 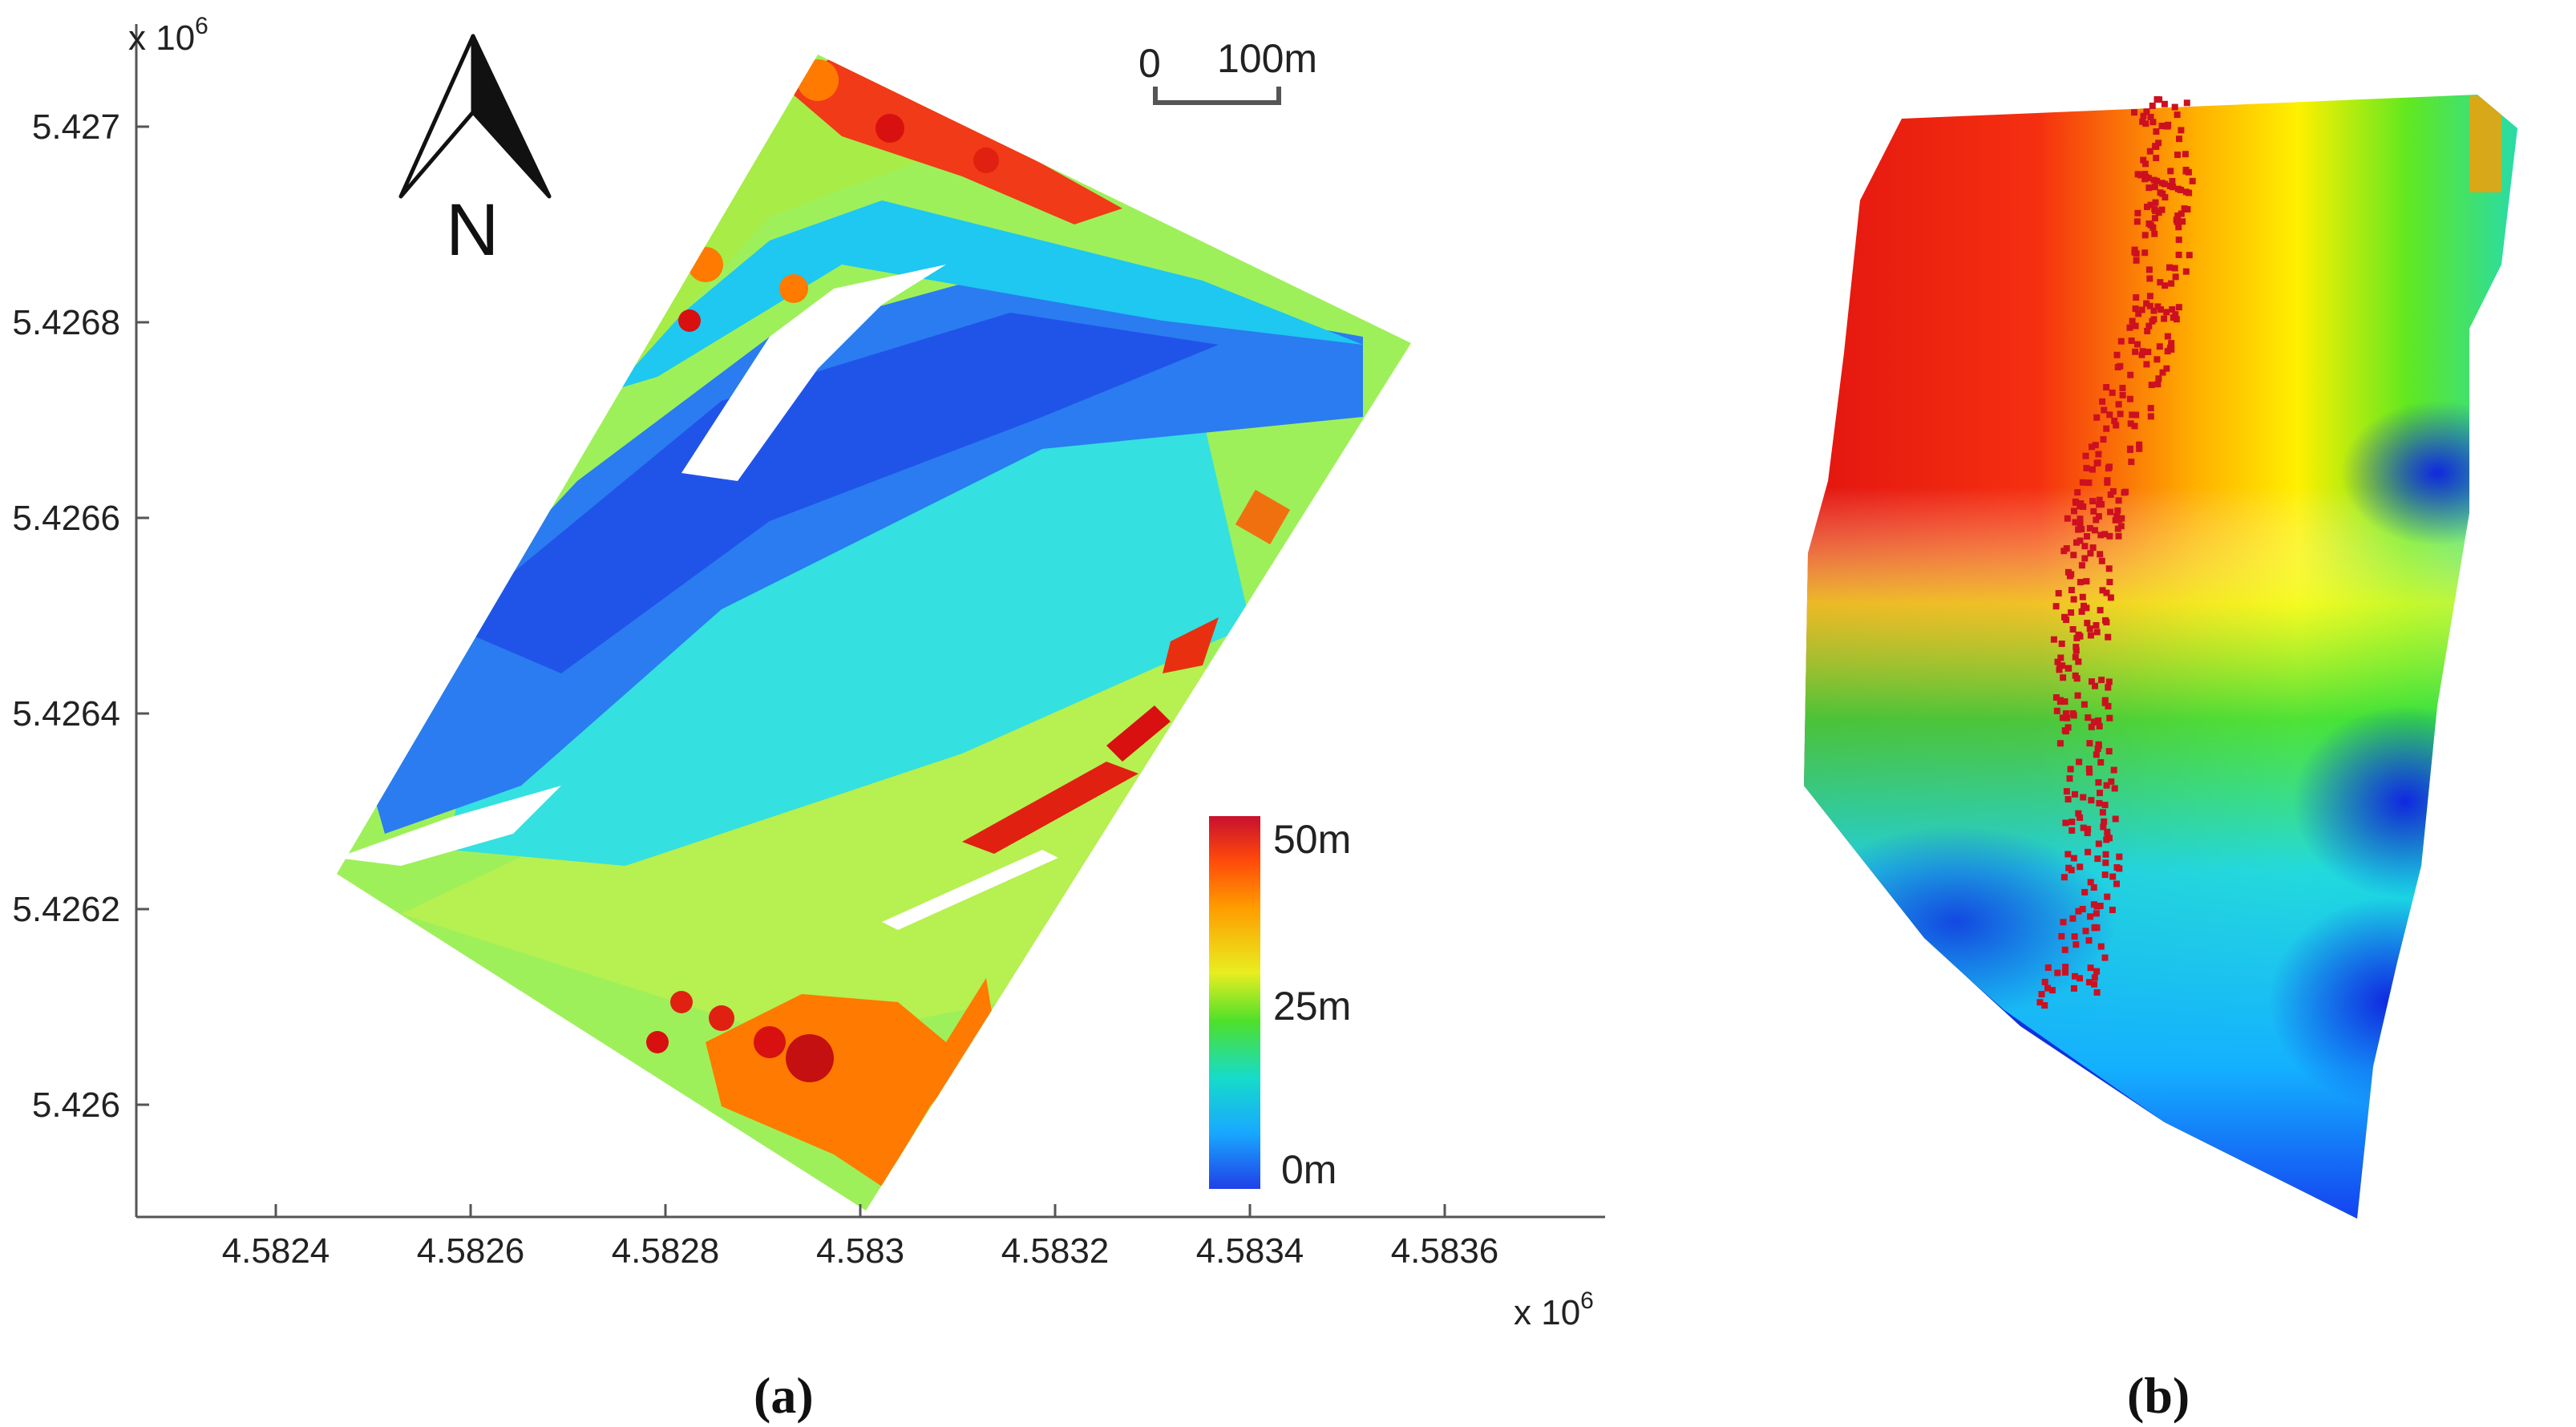 I want to click on panel-b-label: (b), so click(x=2158, y=1395).